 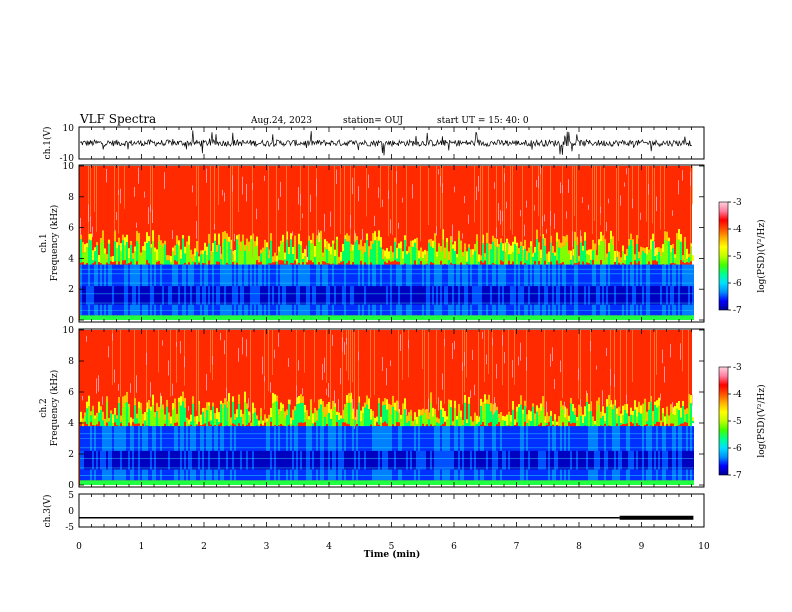 I want to click on ch3-ytick-mid: 0, so click(x=71, y=512).